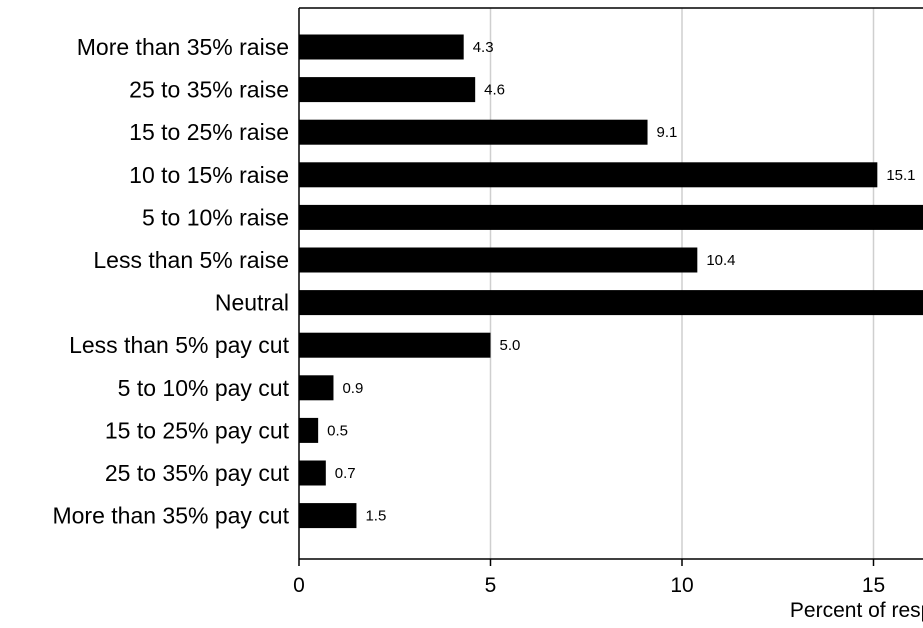  What do you see at coordinates (345, 473) in the screenshot?
I see `bar-value-label: 0.7` at bounding box center [345, 473].